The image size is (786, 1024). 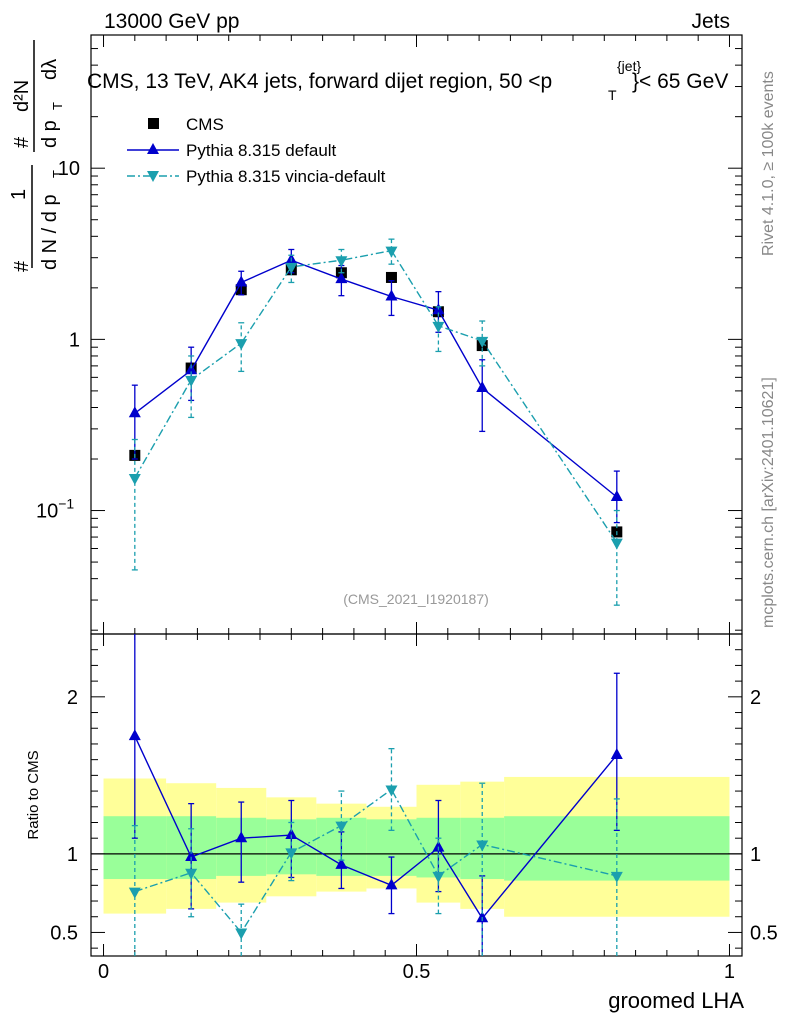 What do you see at coordinates (50, 69) in the screenshot?
I see `ylabel-dlambda: dλ` at bounding box center [50, 69].